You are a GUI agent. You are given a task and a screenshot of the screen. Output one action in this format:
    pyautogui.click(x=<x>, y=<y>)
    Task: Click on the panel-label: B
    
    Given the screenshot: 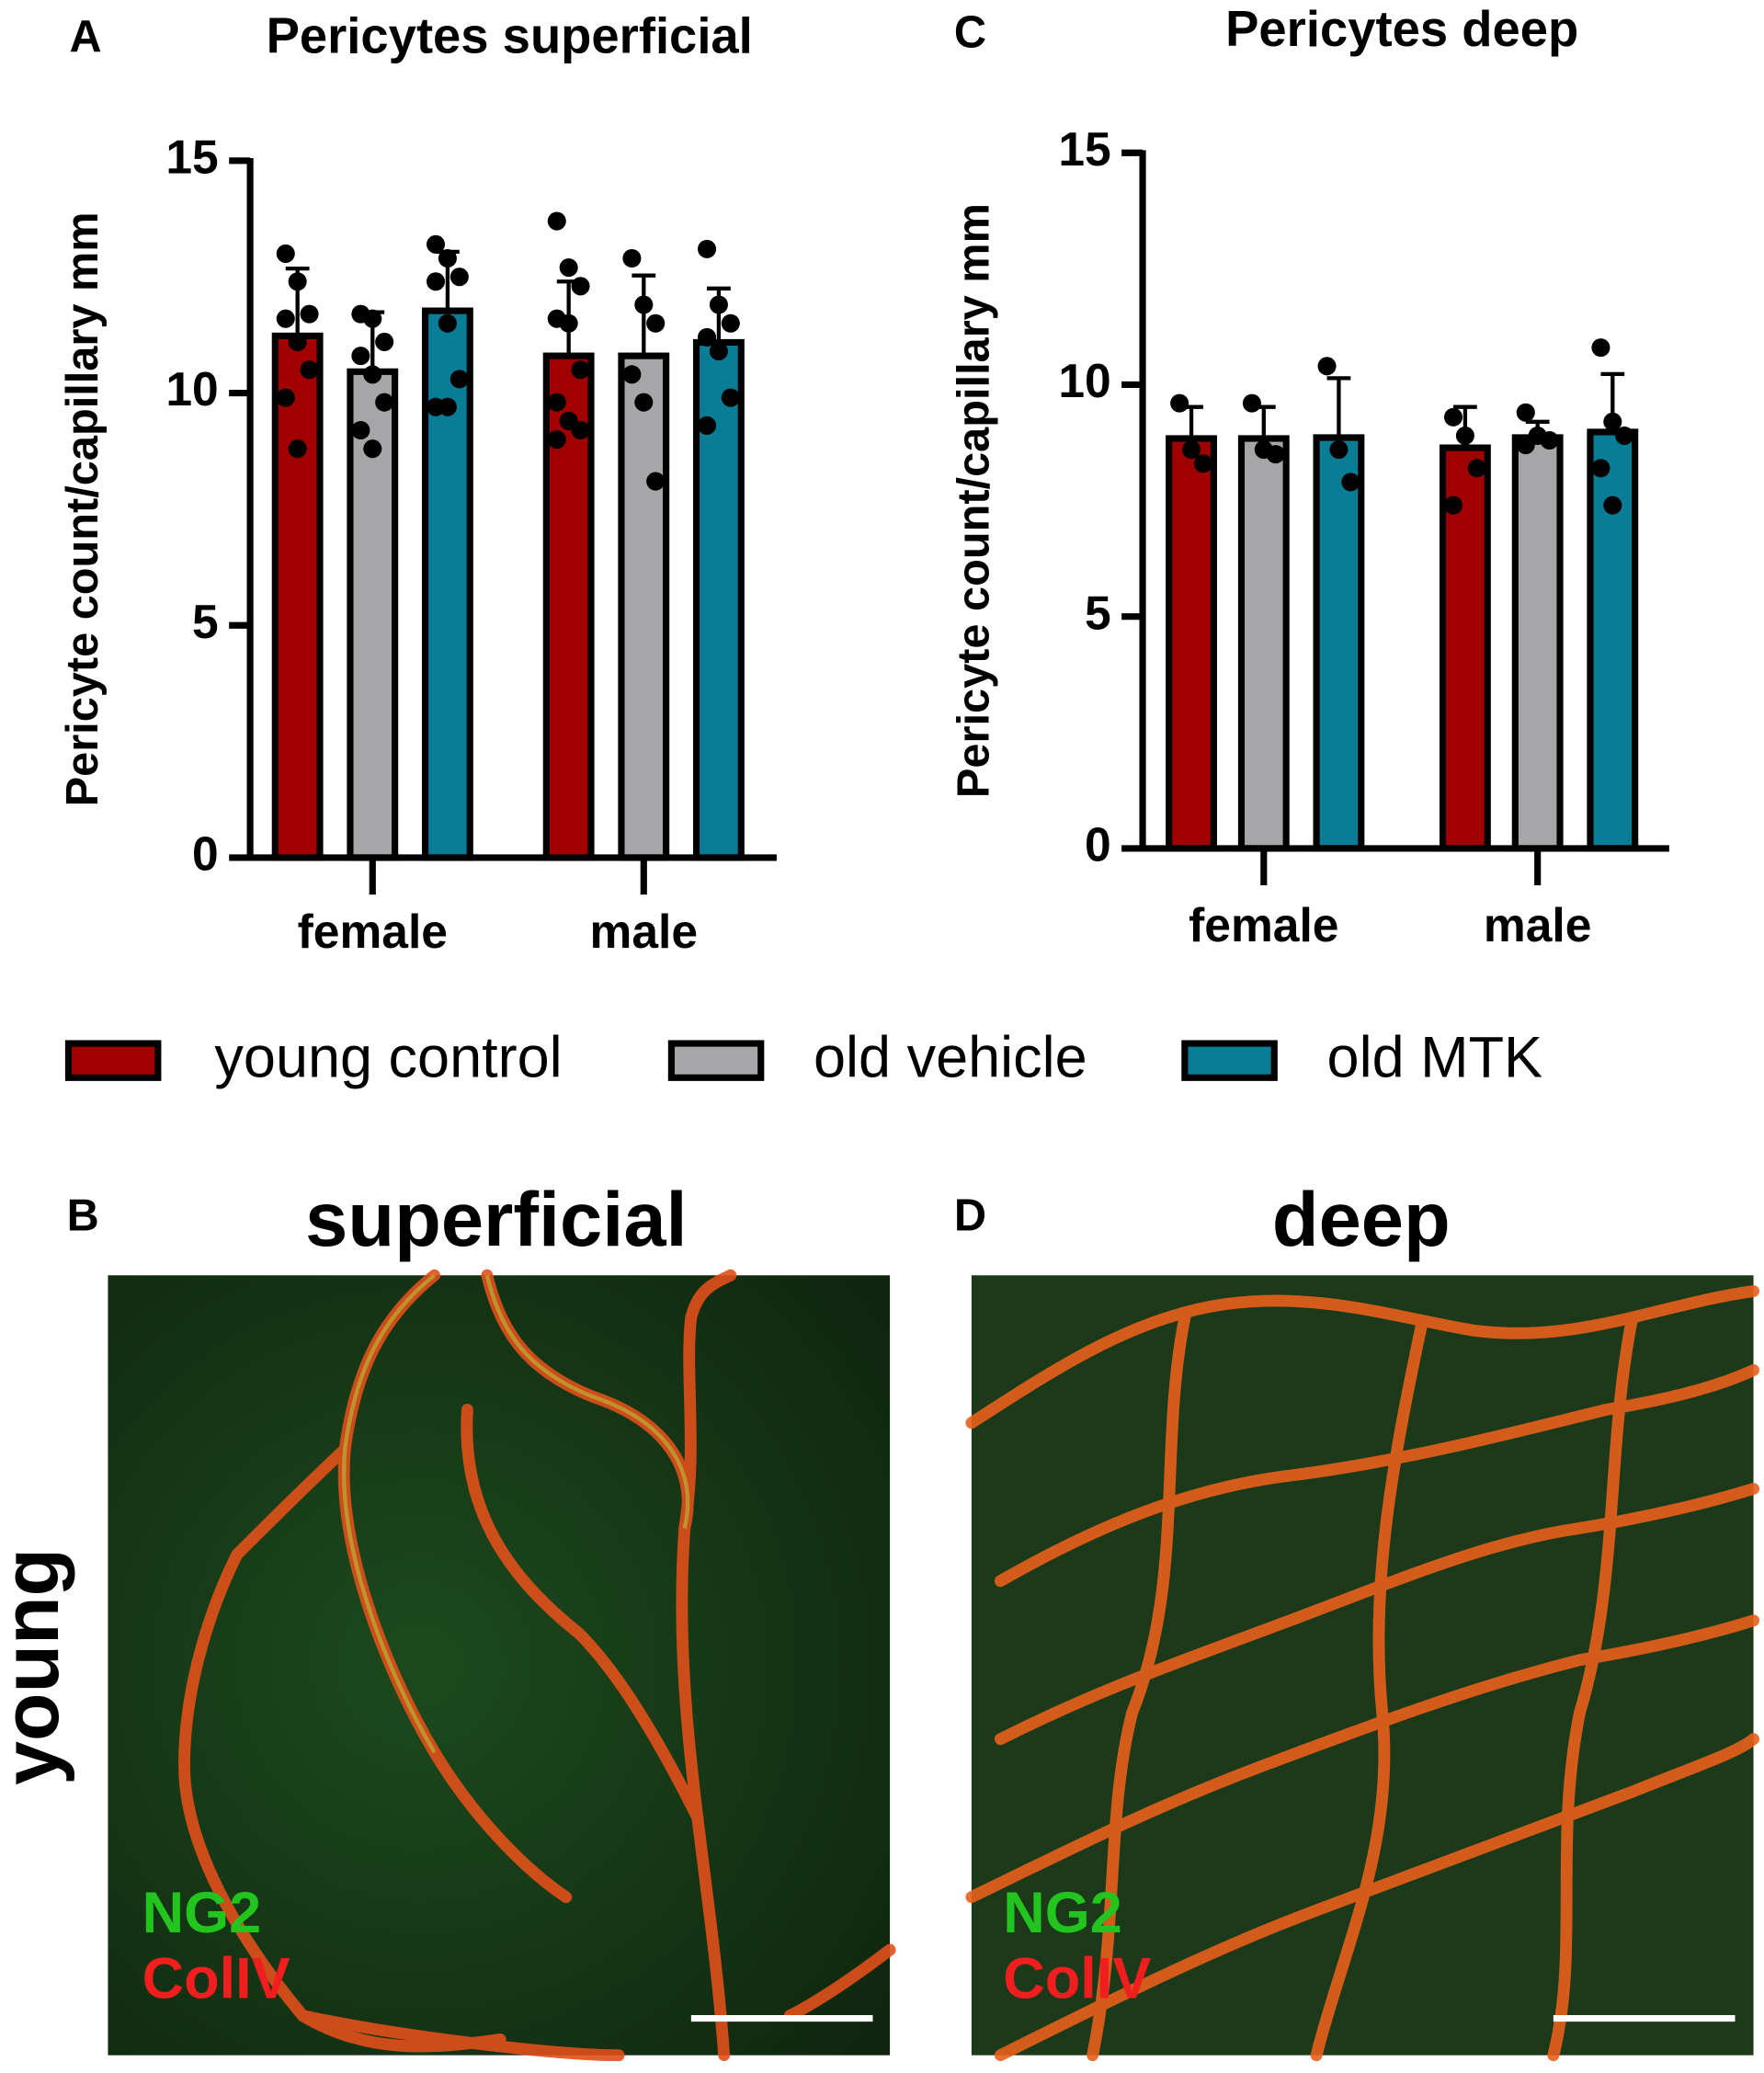 What is the action you would take?
    pyautogui.click(x=83, y=1215)
    